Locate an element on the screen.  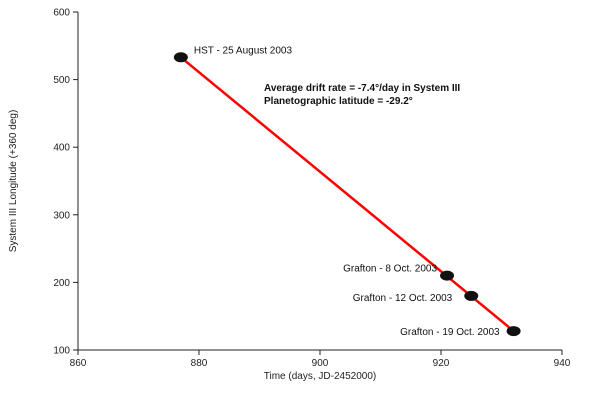
point-label: HST - 25 August 2003 is located at coordinates (243, 50).